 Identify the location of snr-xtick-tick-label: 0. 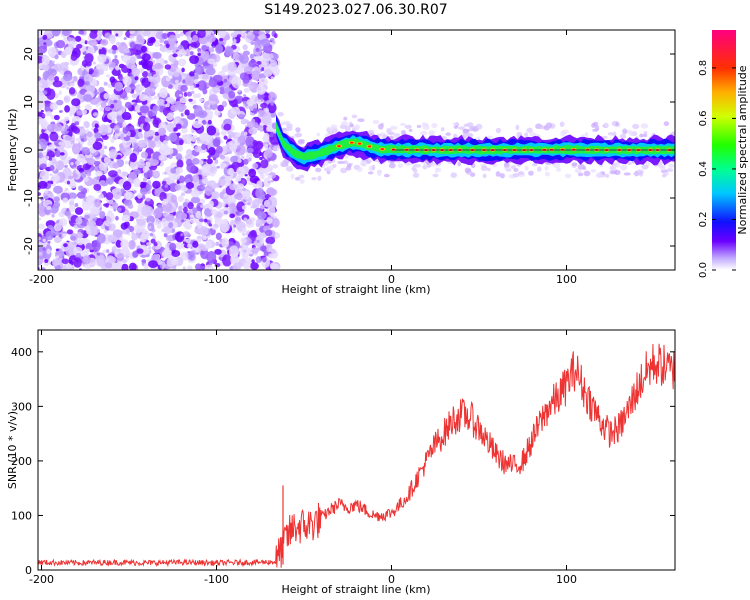
(391, 579).